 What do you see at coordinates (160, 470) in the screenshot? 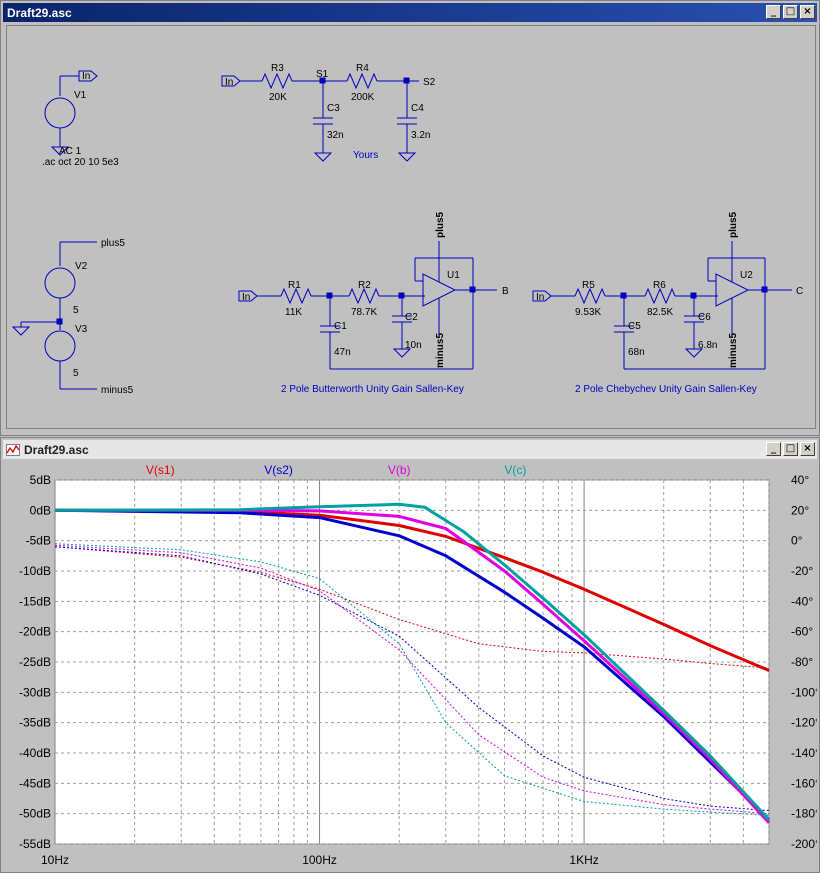
I see `legend-vs1: V(s1)` at bounding box center [160, 470].